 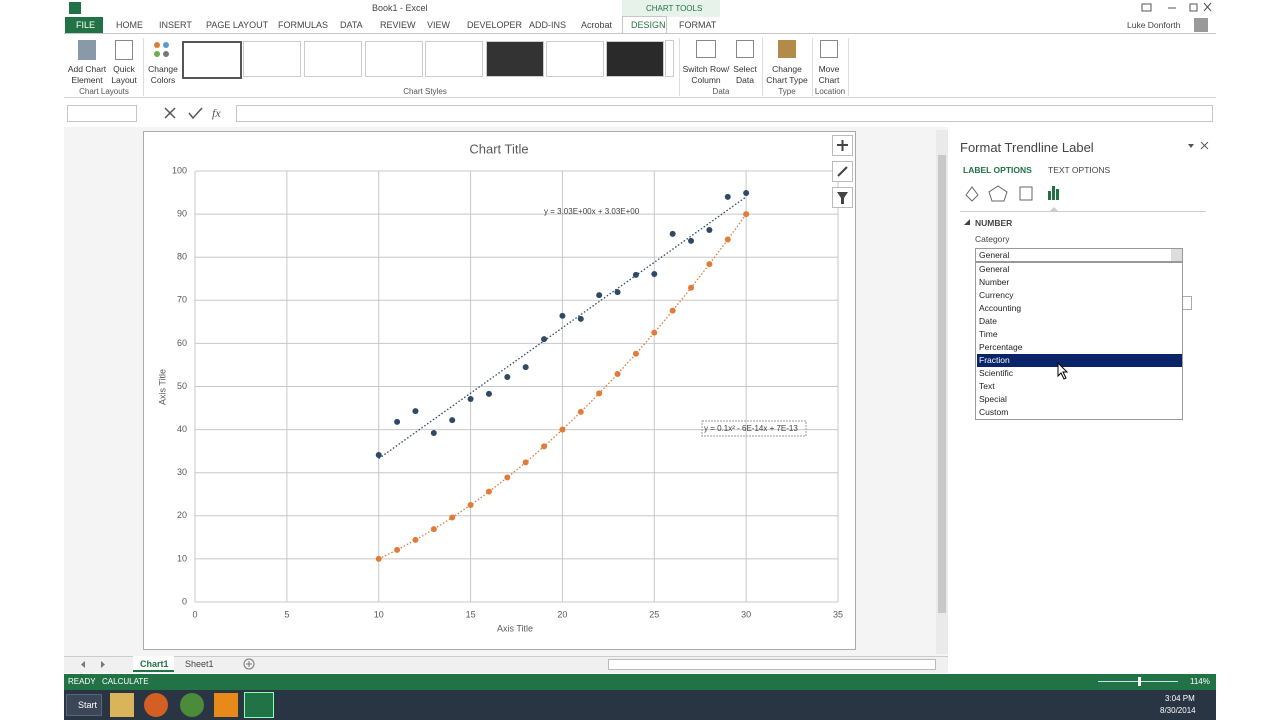 What do you see at coordinates (843, 172) in the screenshot?
I see `chart-side-buttons` at bounding box center [843, 172].